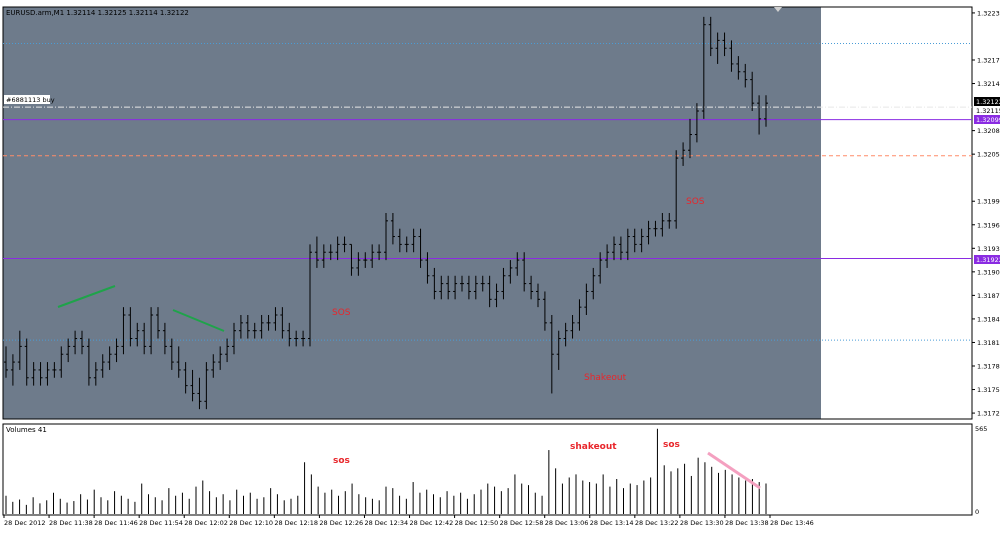 This screenshot has width=1000, height=534. Describe the element at coordinates (30, 100) in the screenshot. I see `order-label: #6881113 buy` at that location.